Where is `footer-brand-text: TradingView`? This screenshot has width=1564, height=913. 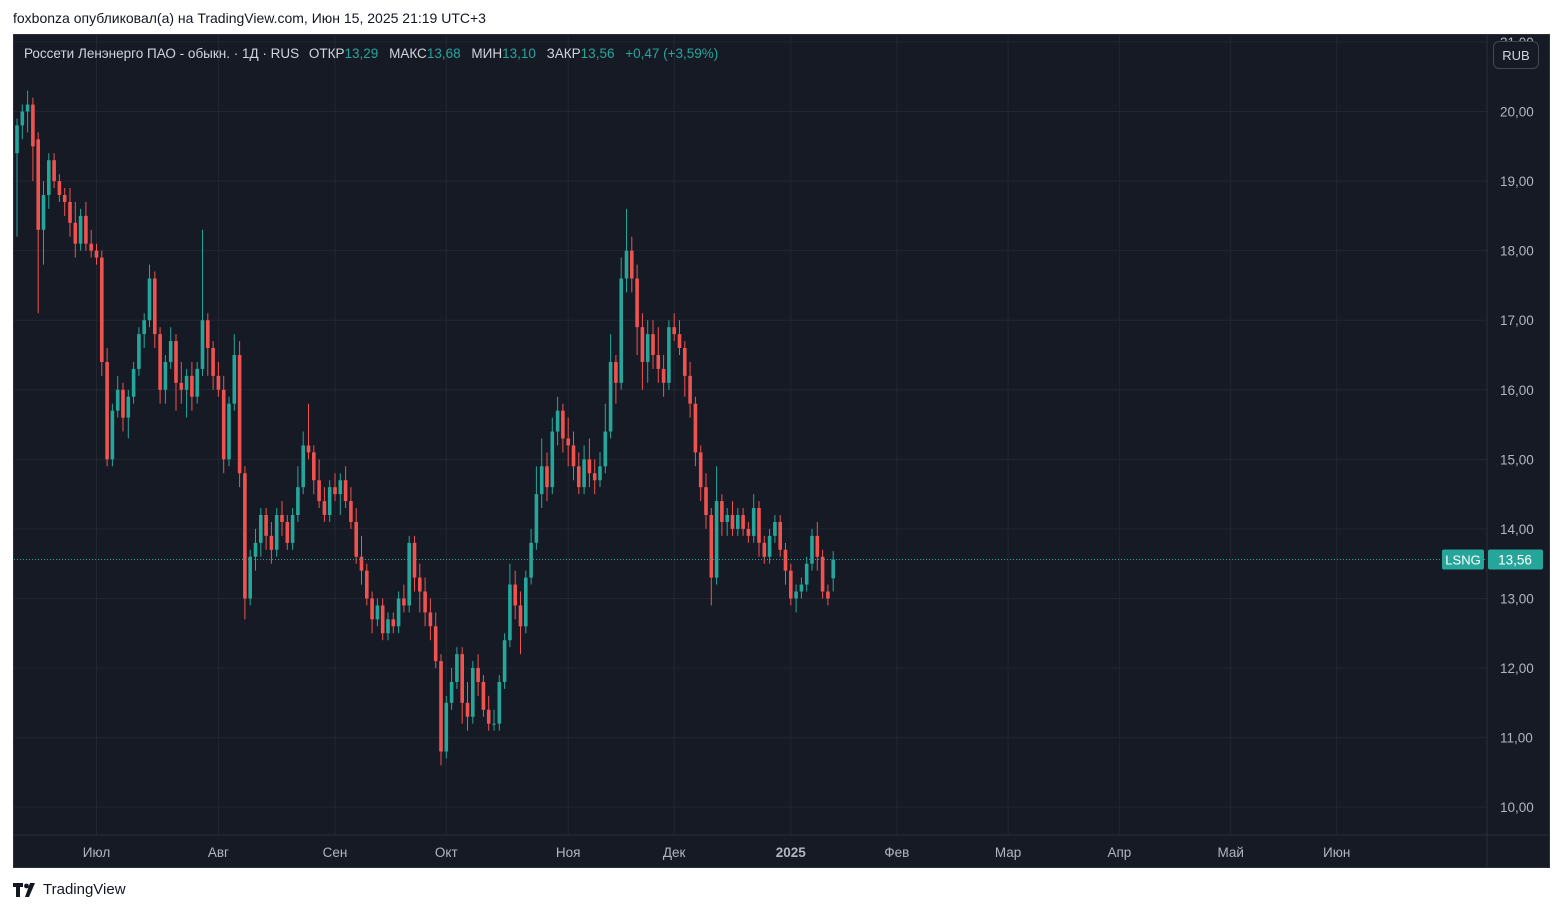 footer-brand-text: TradingView is located at coordinates (84, 889).